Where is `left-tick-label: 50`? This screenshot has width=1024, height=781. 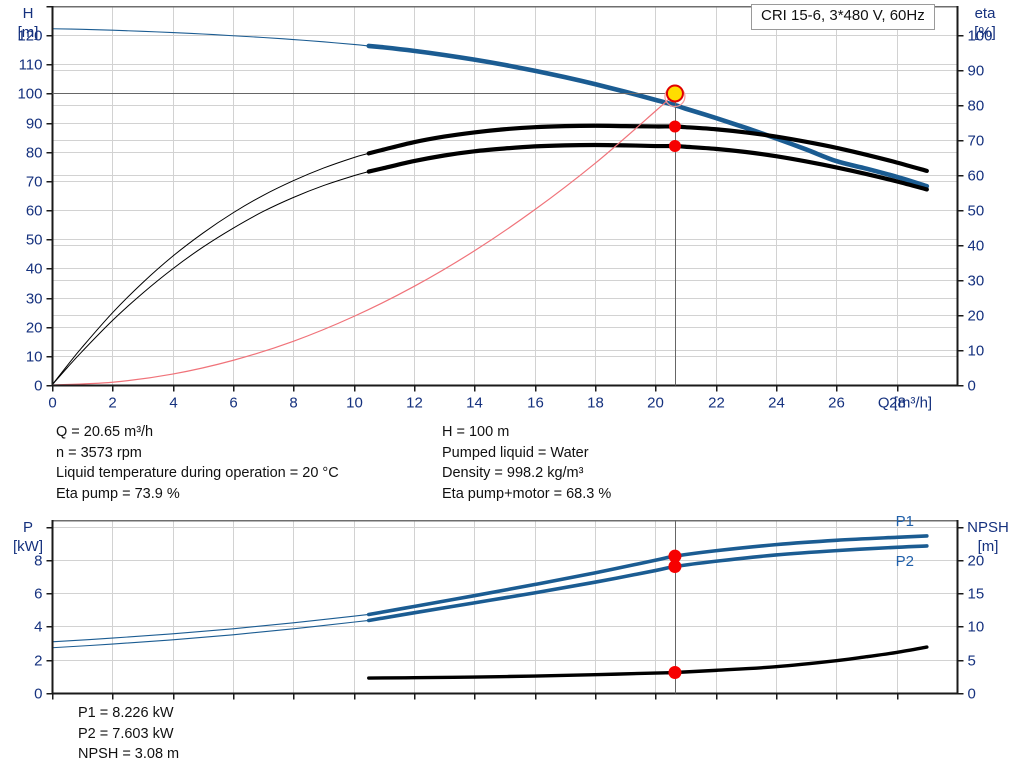 left-tick-label: 50 is located at coordinates (34, 240).